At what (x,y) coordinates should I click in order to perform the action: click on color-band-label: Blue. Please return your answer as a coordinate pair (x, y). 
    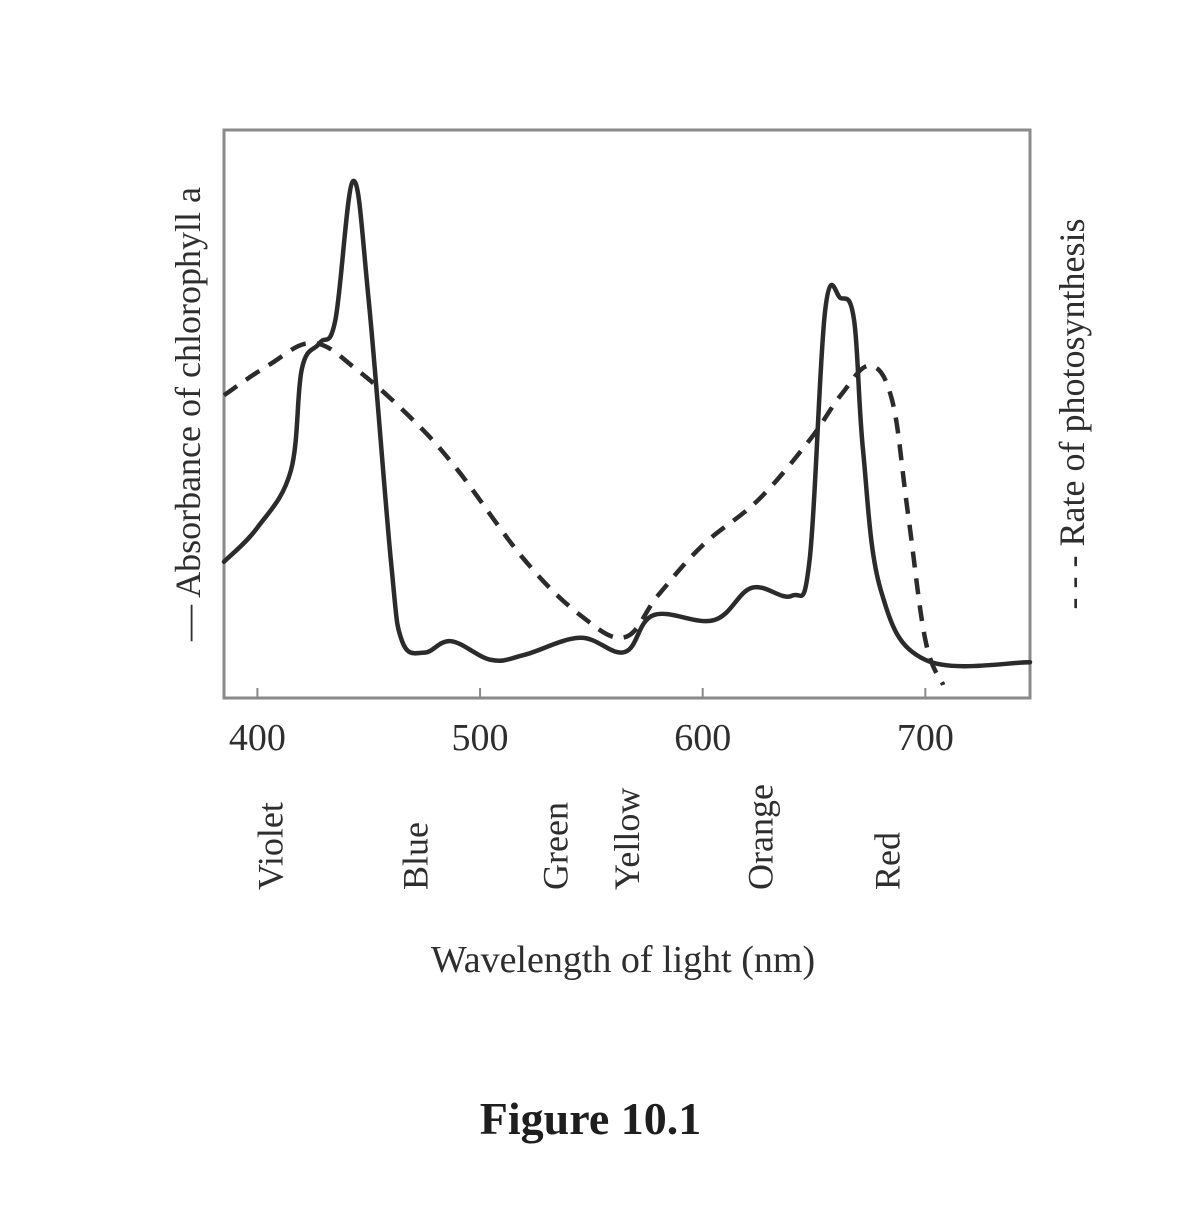
    Looking at the image, I should click on (415, 856).